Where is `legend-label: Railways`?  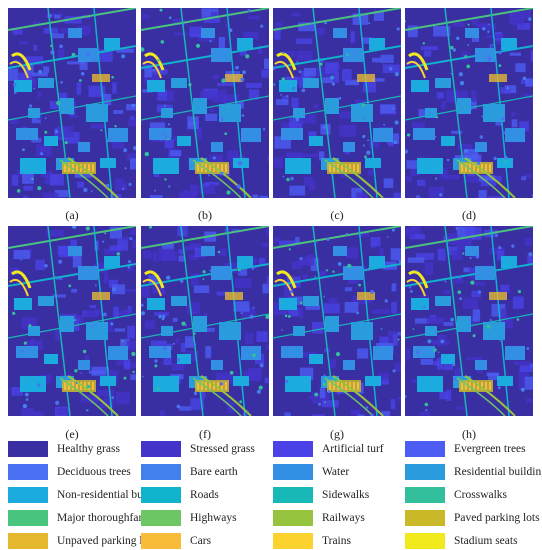
legend-label: Railways is located at coordinates (343, 518).